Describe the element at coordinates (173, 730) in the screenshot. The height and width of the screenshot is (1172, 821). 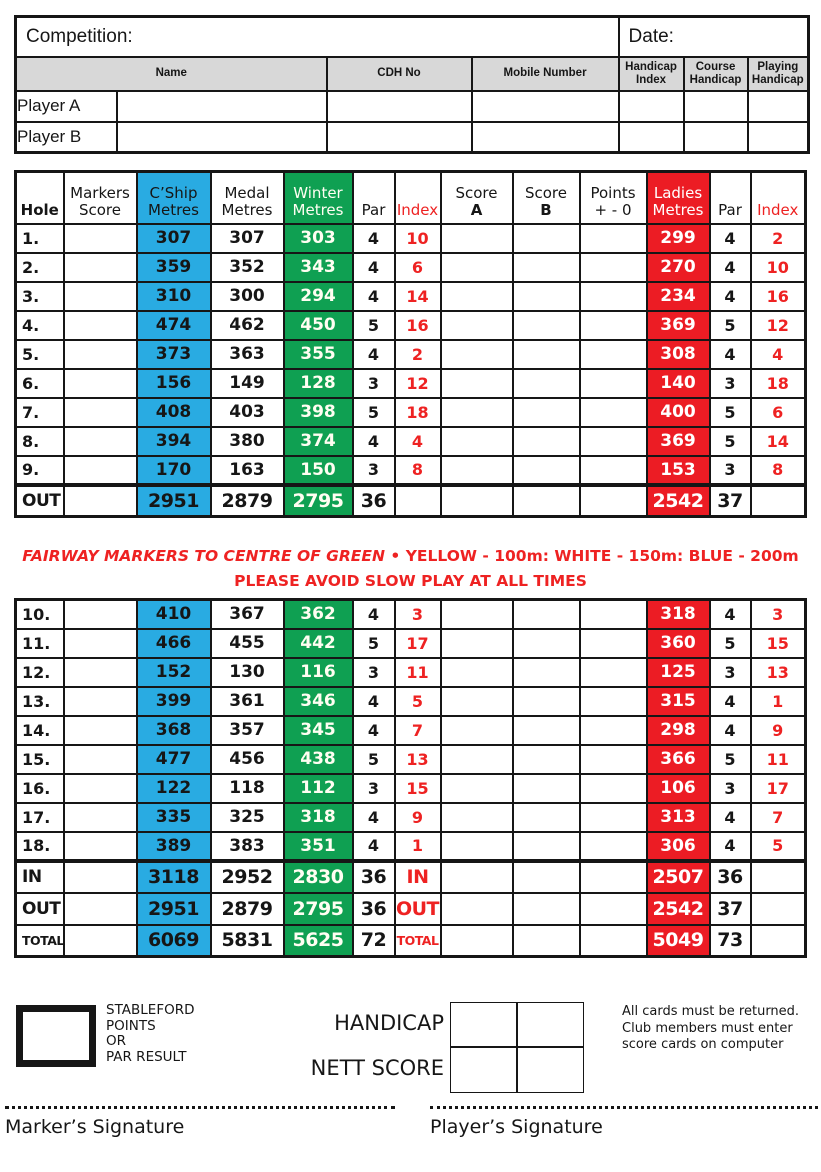
I see `cship-metres-cell: 368` at that location.